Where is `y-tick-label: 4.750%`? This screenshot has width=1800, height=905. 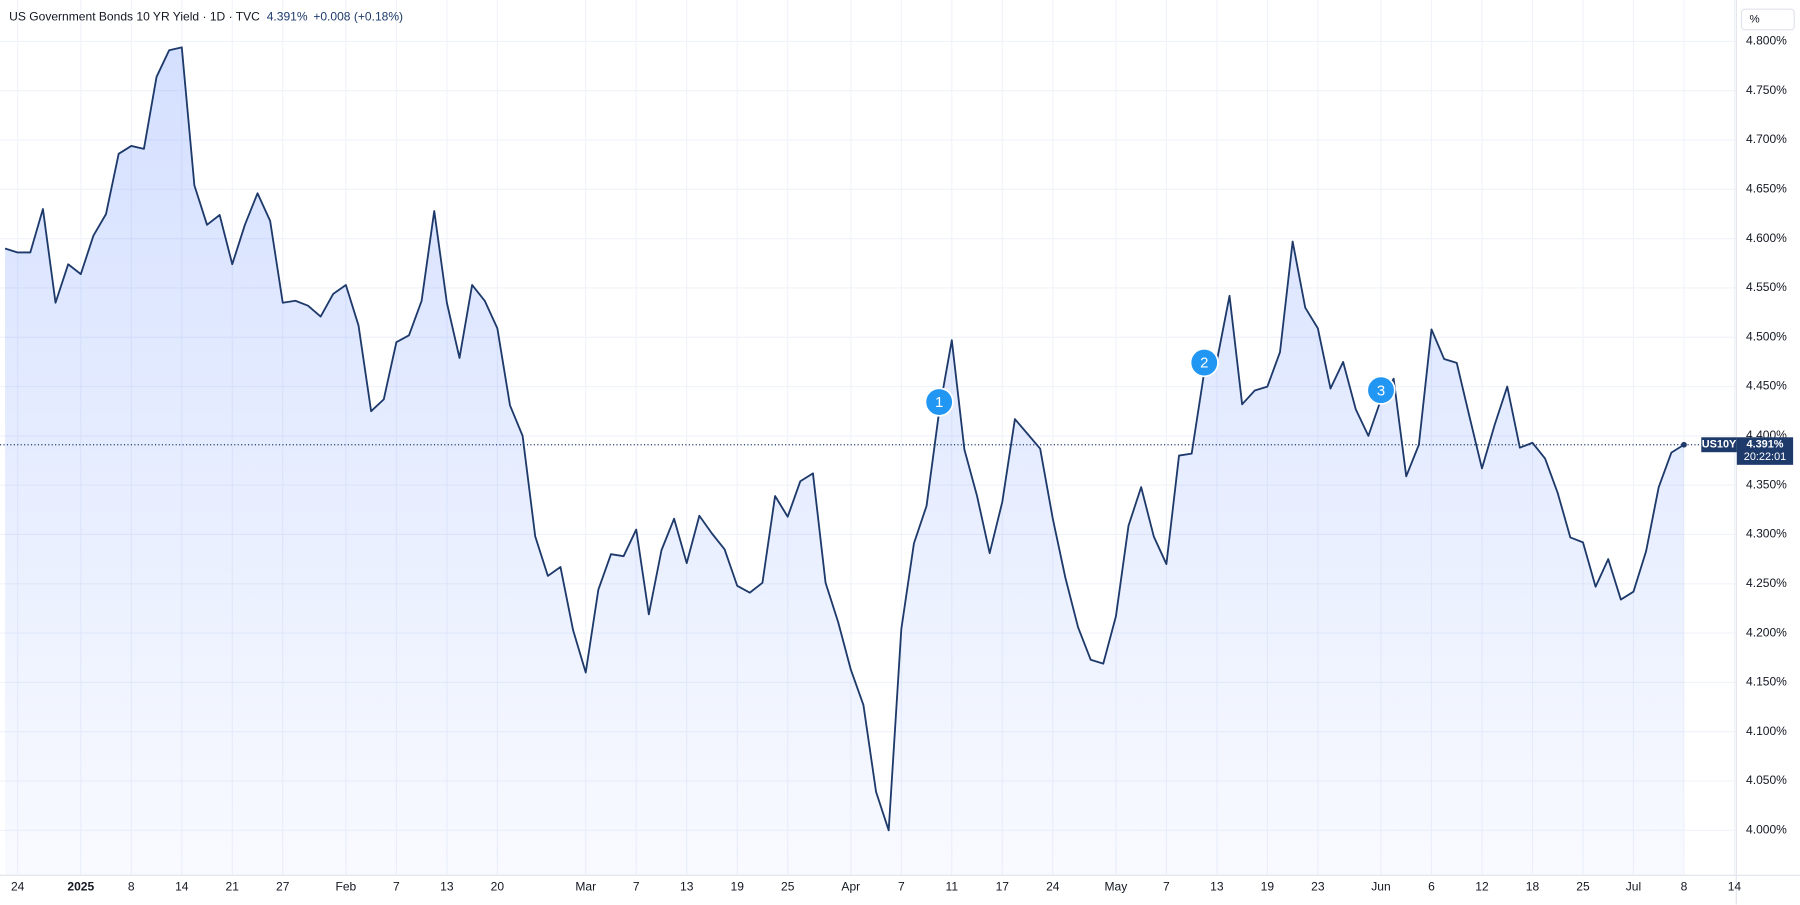 y-tick-label: 4.750% is located at coordinates (1766, 90).